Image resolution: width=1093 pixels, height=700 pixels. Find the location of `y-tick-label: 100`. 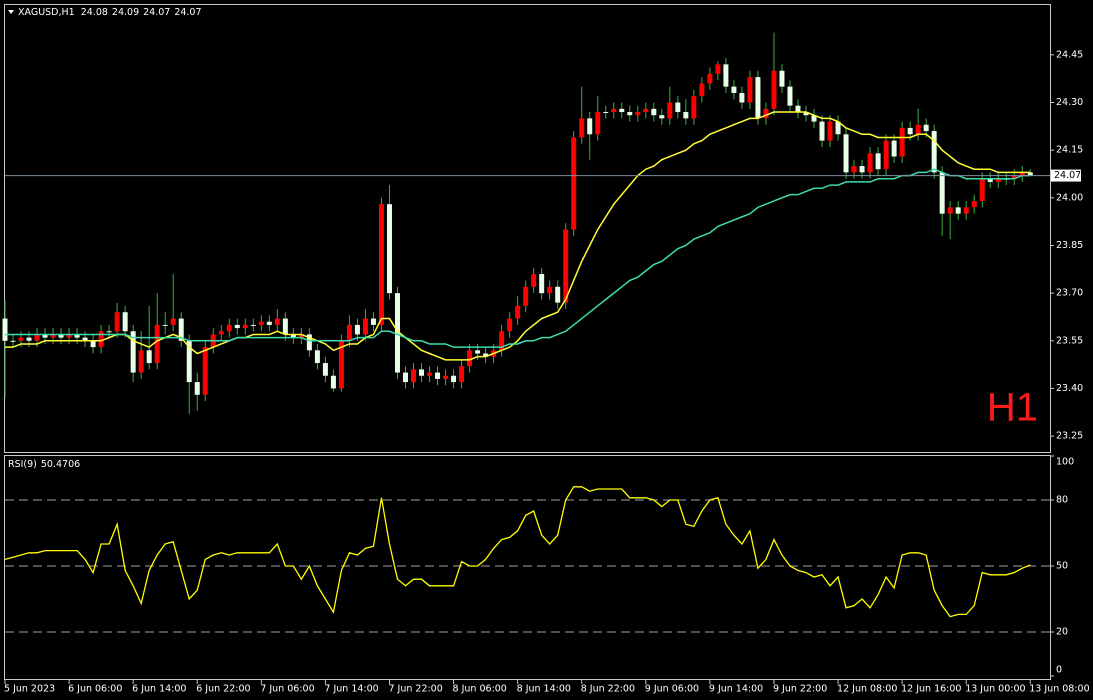

y-tick-label: 100 is located at coordinates (1065, 462).